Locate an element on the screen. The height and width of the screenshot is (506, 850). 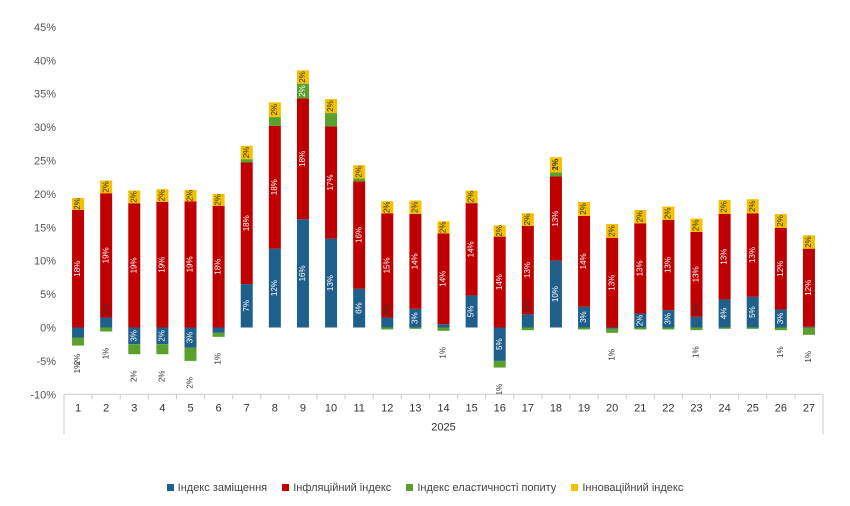
legend-item-innovation: Інноваційний індекс is located at coordinates (627, 488).